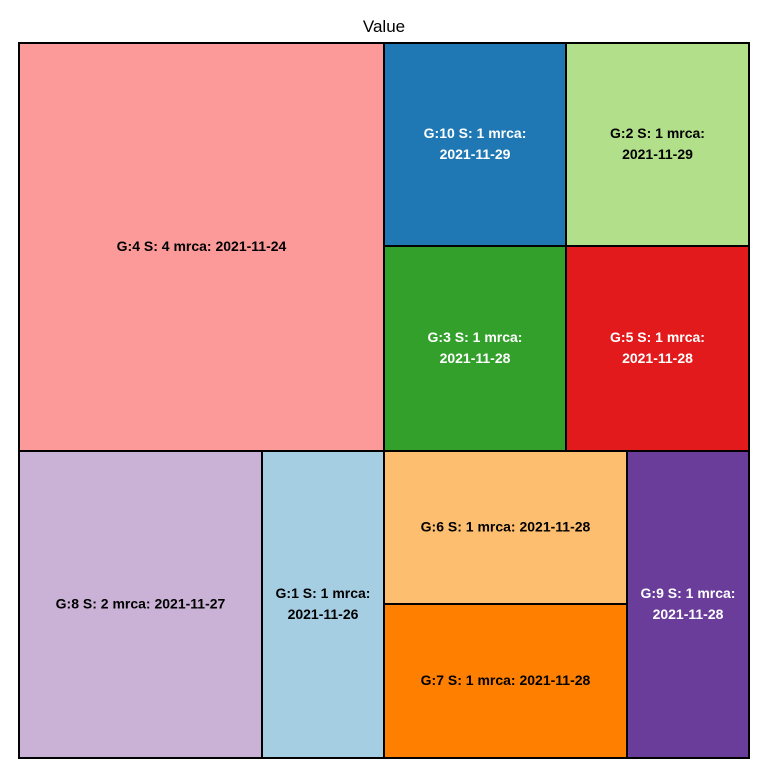 The height and width of the screenshot is (768, 768). What do you see at coordinates (475, 133) in the screenshot?
I see `treemap-tile-label-line: G:10 S: 1 mrca:` at bounding box center [475, 133].